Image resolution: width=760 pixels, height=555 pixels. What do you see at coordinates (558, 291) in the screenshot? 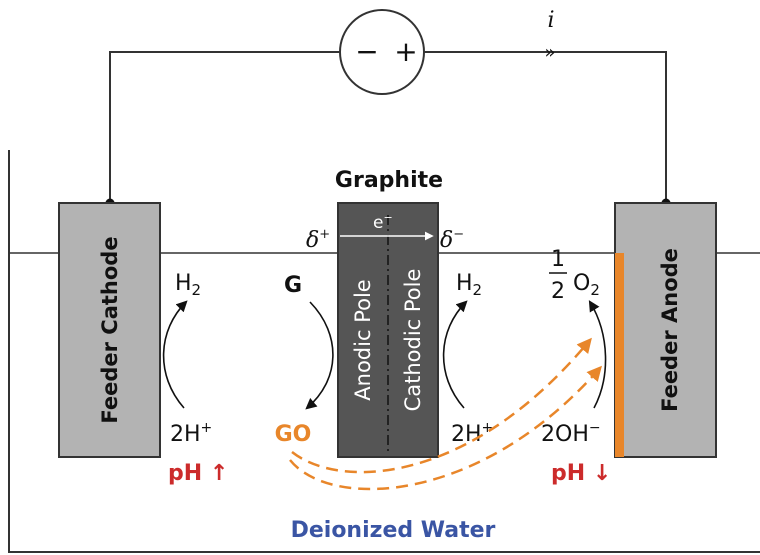
I see `oxygen-fraction-denominator: 2` at bounding box center [558, 291].